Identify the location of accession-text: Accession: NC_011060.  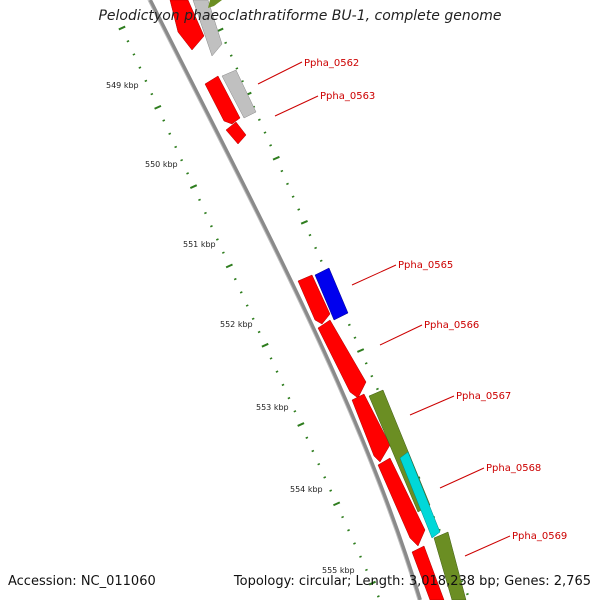
(82, 581).